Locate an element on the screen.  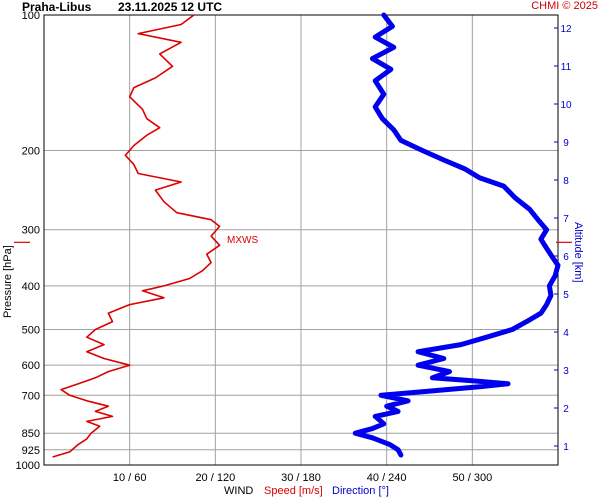
speed-axis-label: Speed [m/s] is located at coordinates (293, 491).